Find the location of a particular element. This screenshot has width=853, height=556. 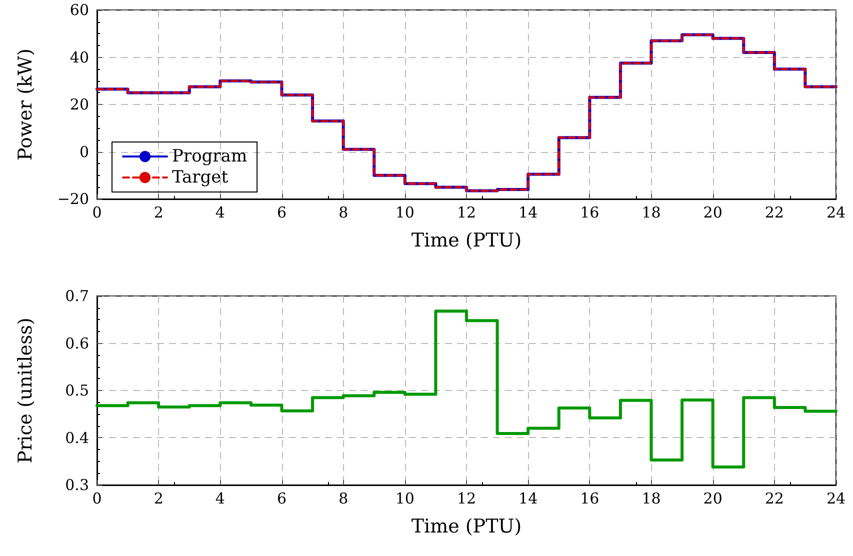

y-tick-label: 20 is located at coordinates (79, 105).